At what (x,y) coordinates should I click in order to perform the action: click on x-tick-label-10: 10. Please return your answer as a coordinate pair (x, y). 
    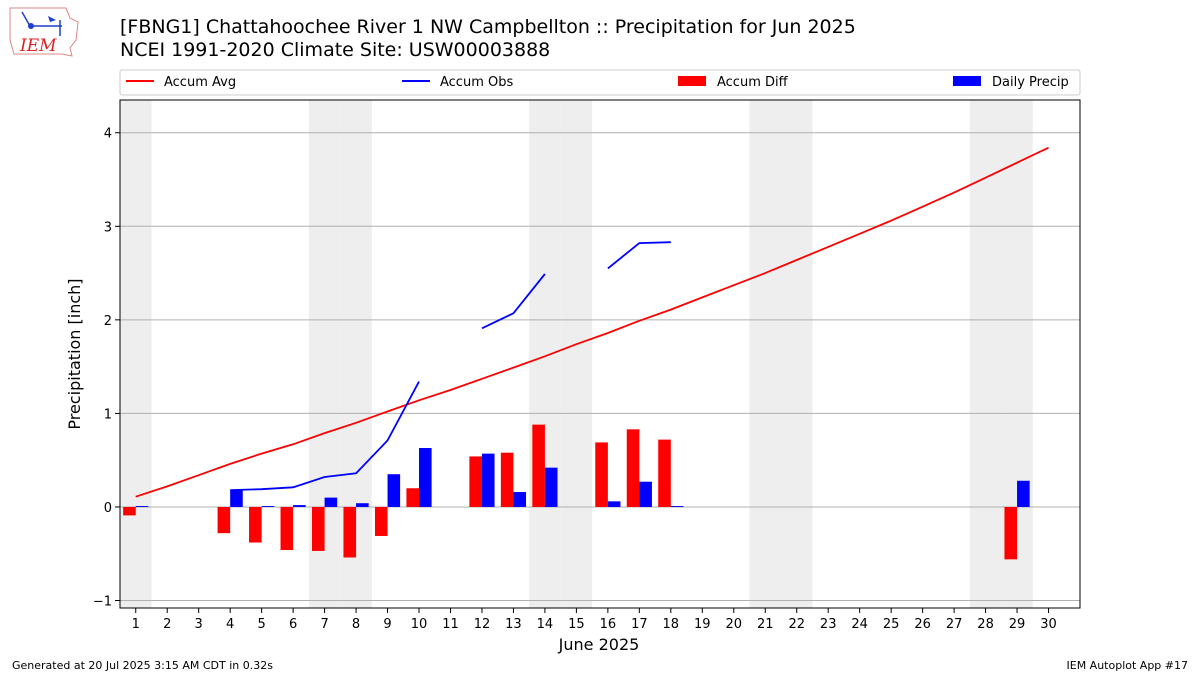
    Looking at the image, I should click on (419, 624).